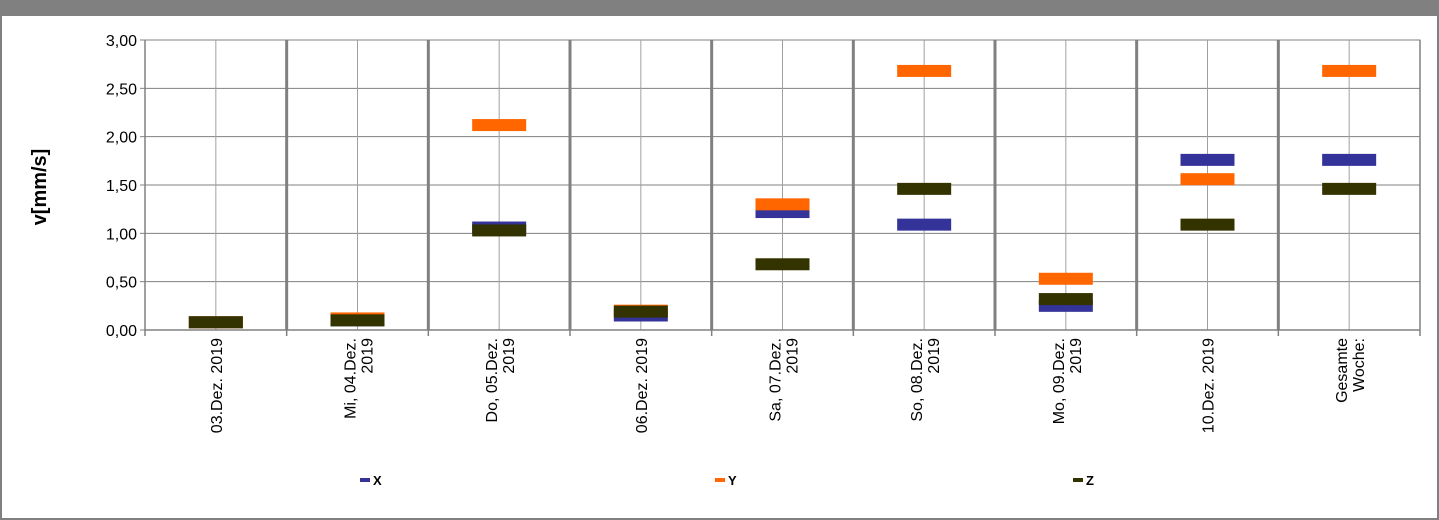  I want to click on y-tick-label: 0,50, so click(121, 283).